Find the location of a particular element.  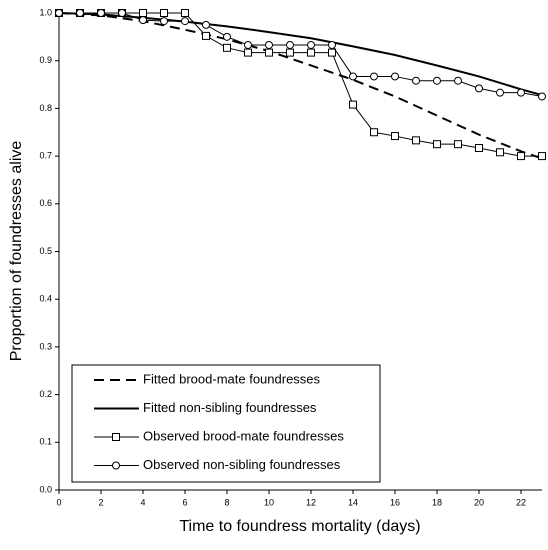

y-tick-label: 0.5 is located at coordinates (45, 251).